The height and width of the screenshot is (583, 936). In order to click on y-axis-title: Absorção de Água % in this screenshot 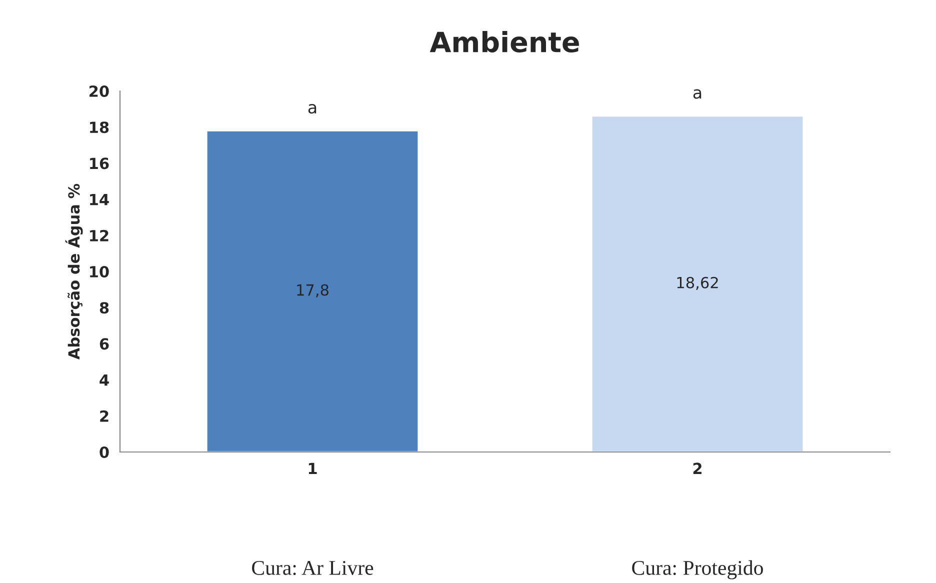, I will do `click(74, 272)`.